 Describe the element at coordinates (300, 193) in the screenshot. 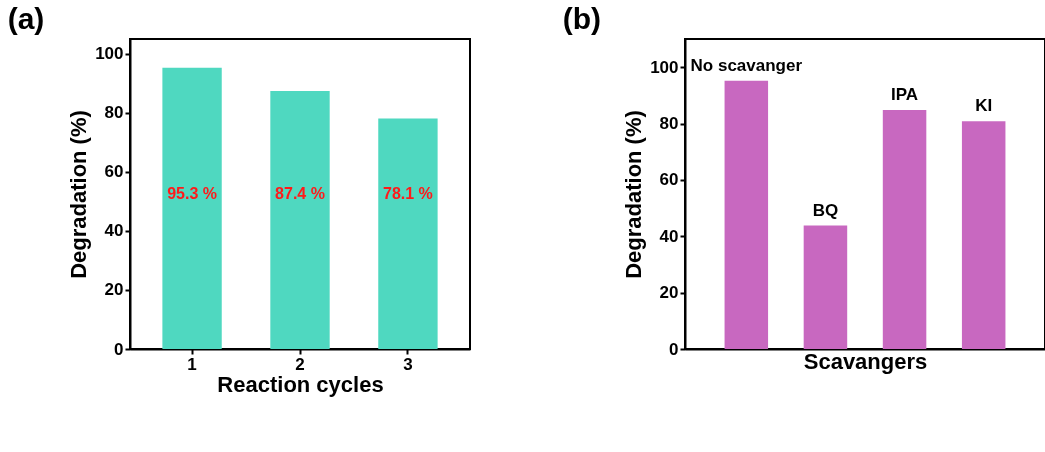

I see `data-label: 87.4 %` at that location.